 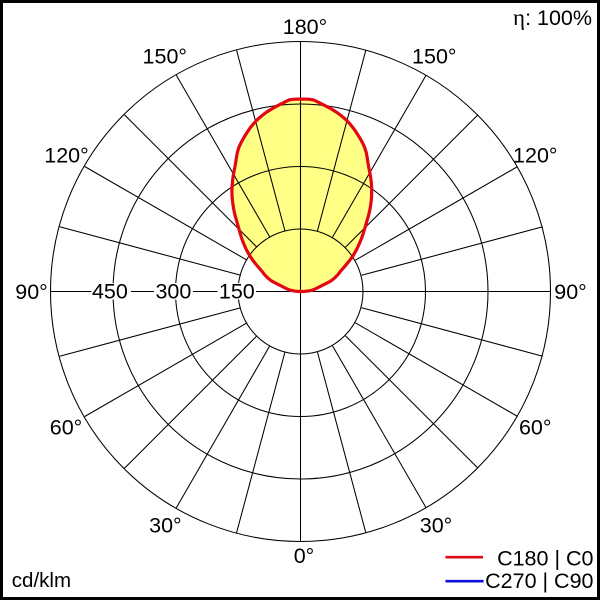 I want to click on svg-text: 0°, so click(x=304, y=556).